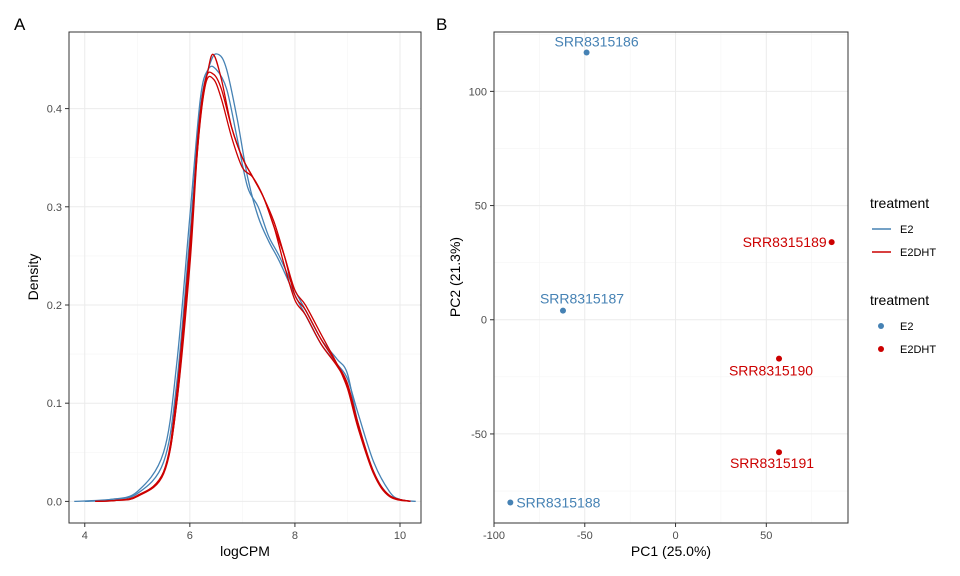 This screenshot has width=960, height=576. Describe the element at coordinates (33, 277) in the screenshot. I see `density-y-axis-title: Density` at that location.